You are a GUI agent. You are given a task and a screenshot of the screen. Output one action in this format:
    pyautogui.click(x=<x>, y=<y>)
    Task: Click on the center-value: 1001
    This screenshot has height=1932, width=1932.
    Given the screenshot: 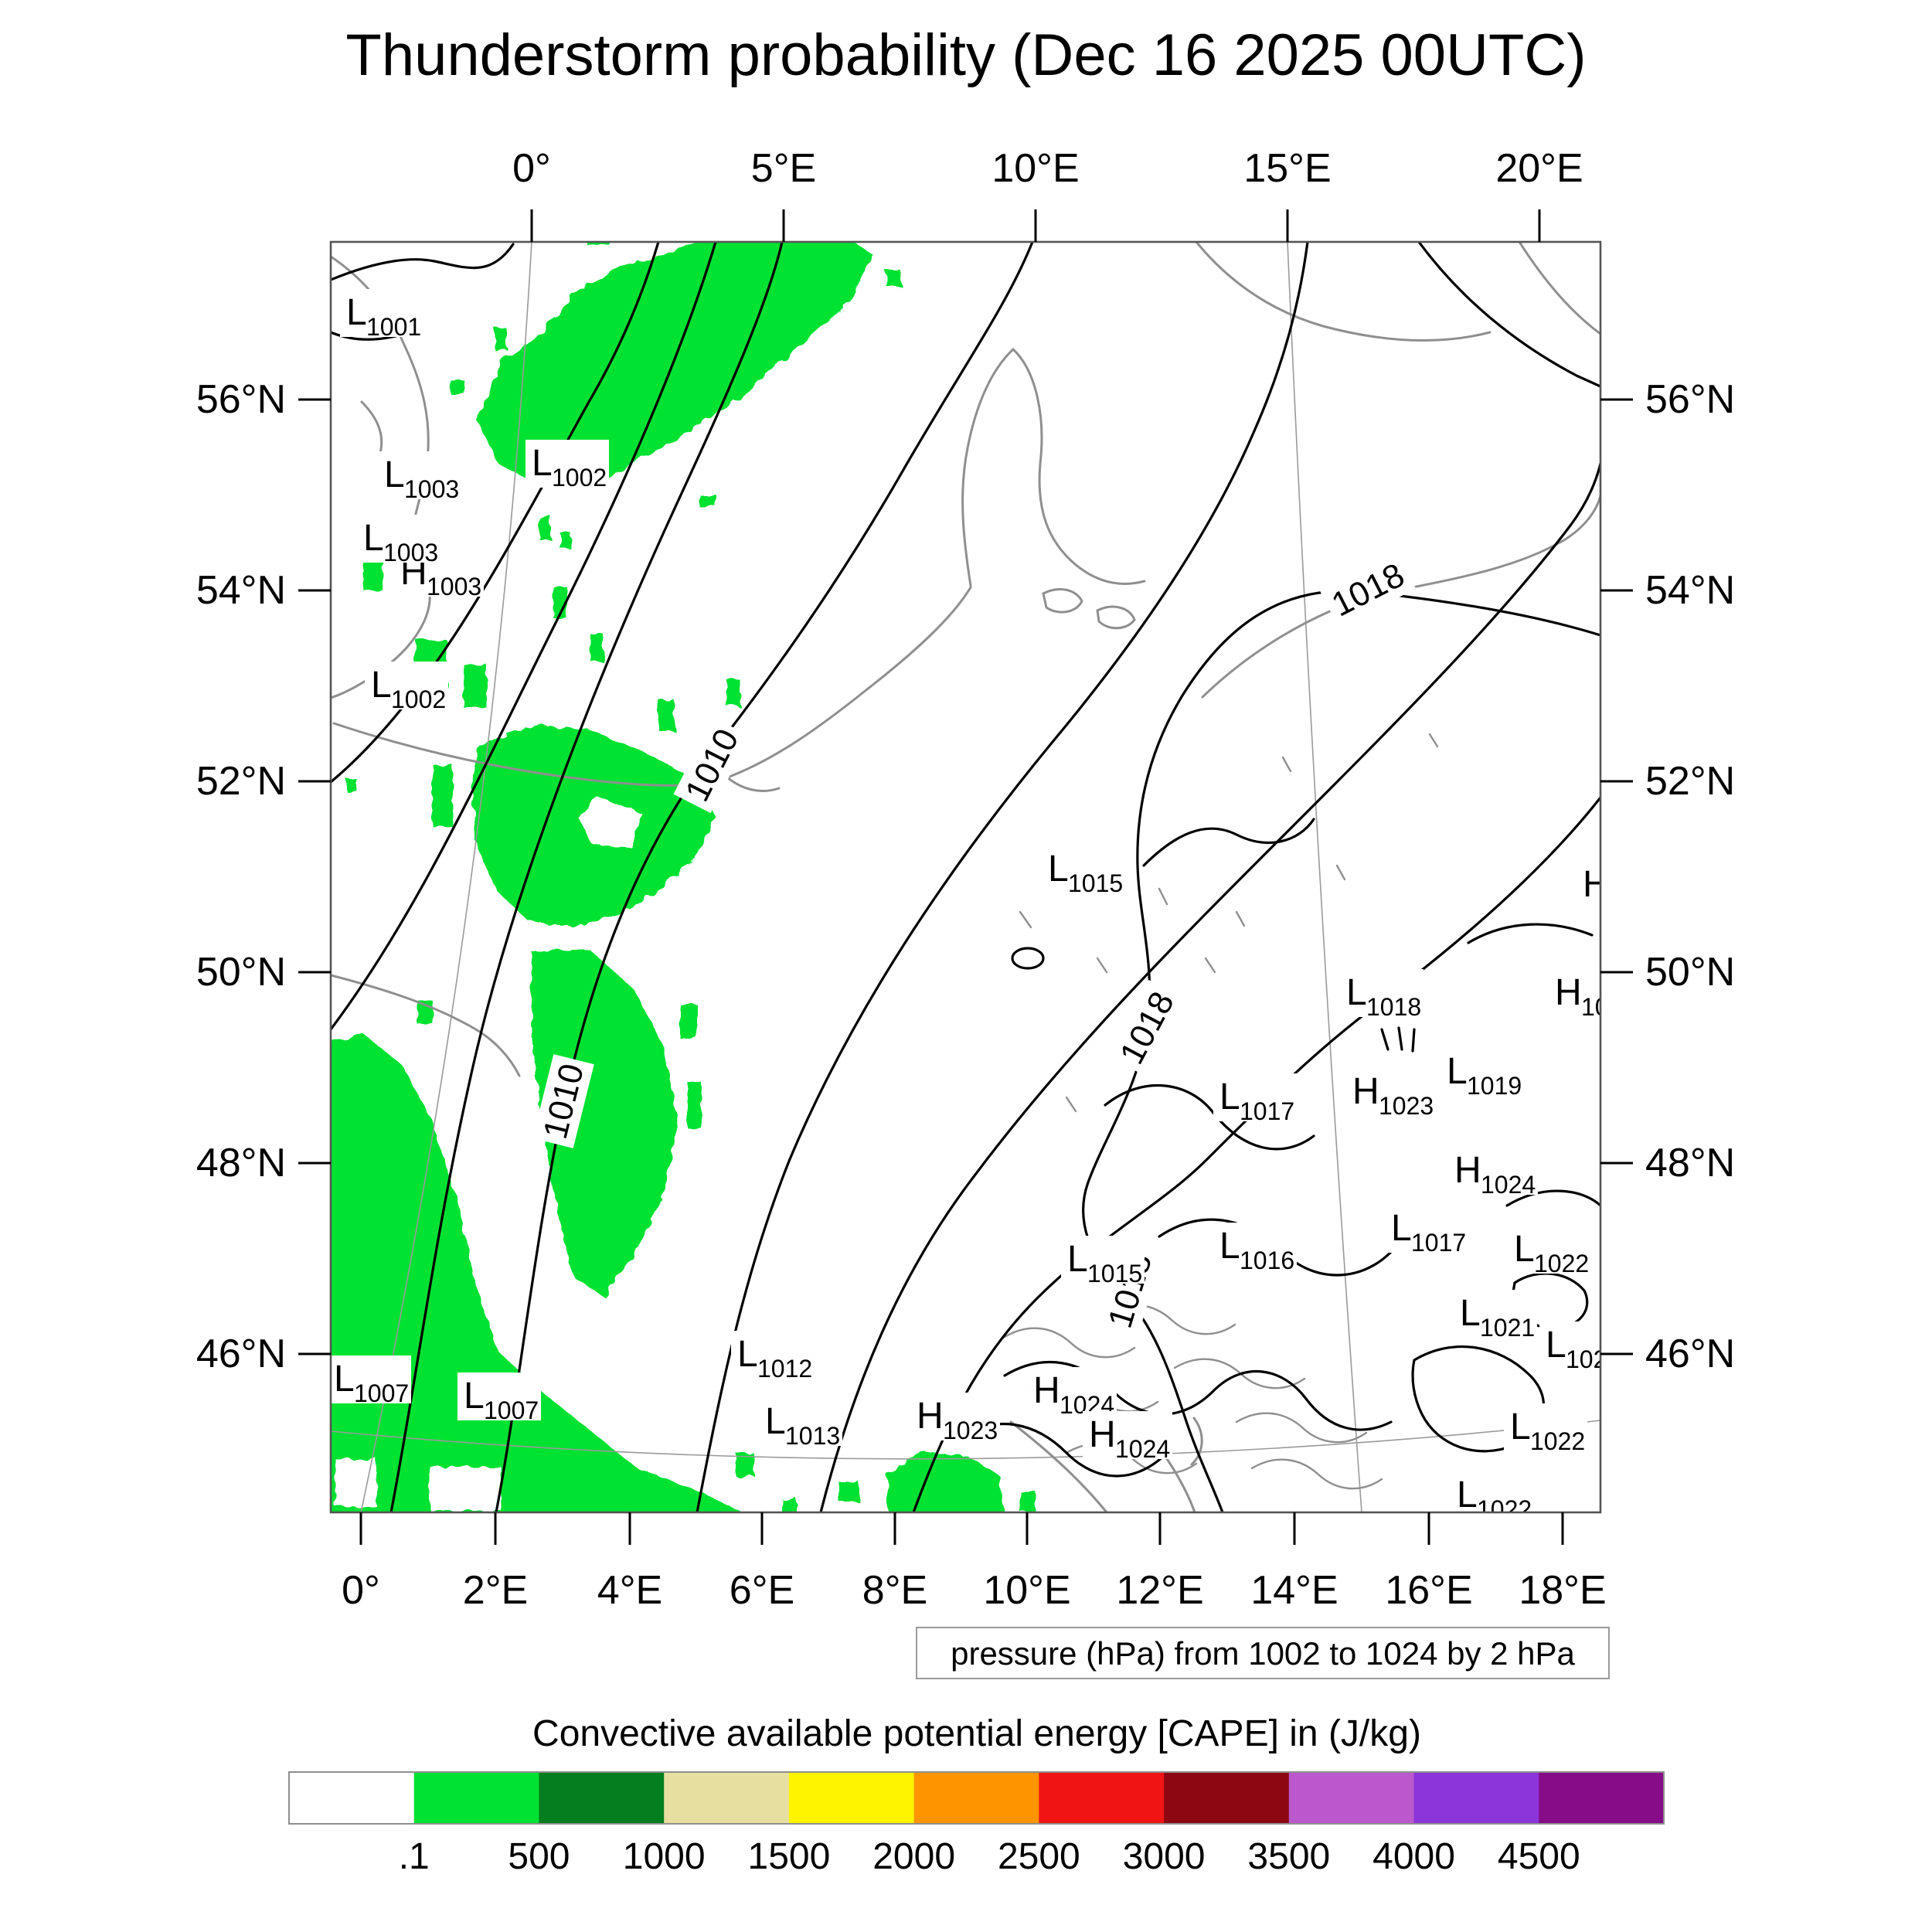 What is the action you would take?
    pyautogui.click(x=394, y=327)
    